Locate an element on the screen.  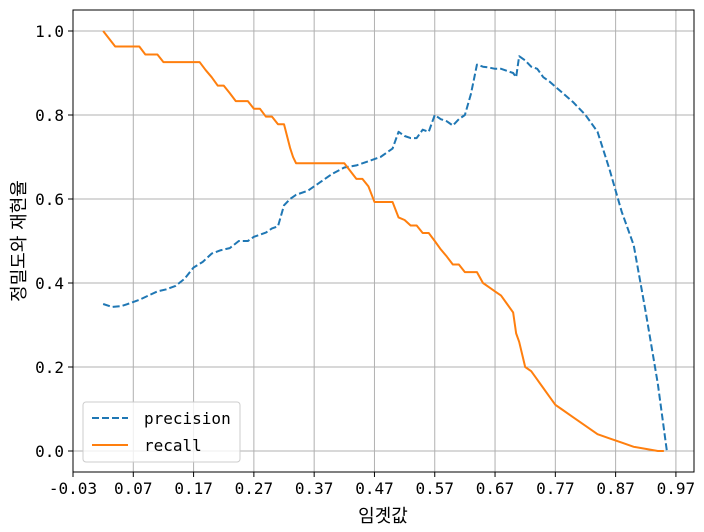
x-tick-label: 0.27 is located at coordinates (254, 488).